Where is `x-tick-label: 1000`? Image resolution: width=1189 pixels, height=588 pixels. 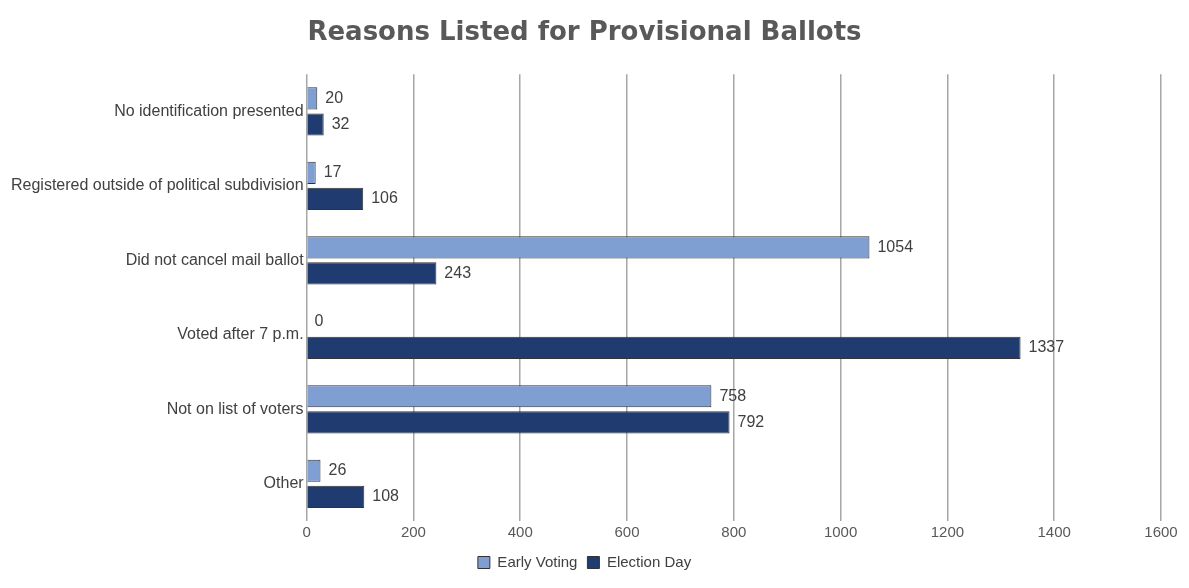 x-tick-label: 1000 is located at coordinates (840, 532).